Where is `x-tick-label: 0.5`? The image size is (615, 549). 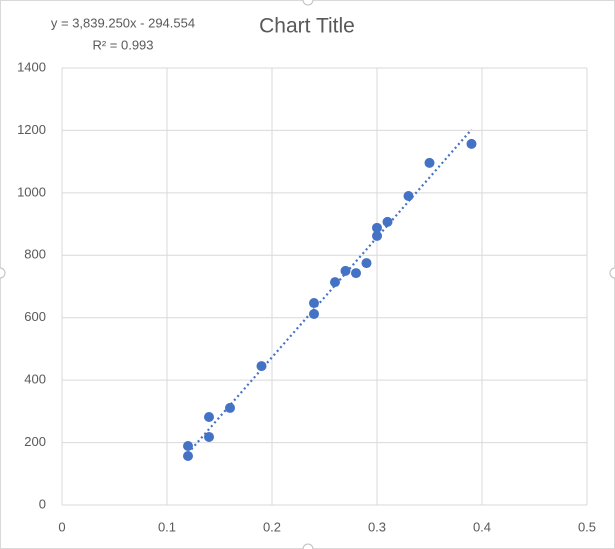 x-tick-label: 0.5 is located at coordinates (587, 526).